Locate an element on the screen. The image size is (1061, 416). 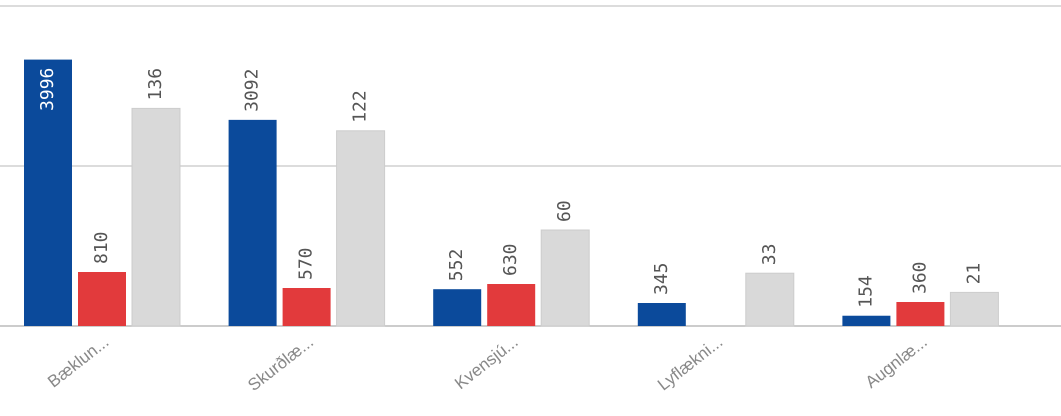
value-label: 21 is located at coordinates (973, 274).